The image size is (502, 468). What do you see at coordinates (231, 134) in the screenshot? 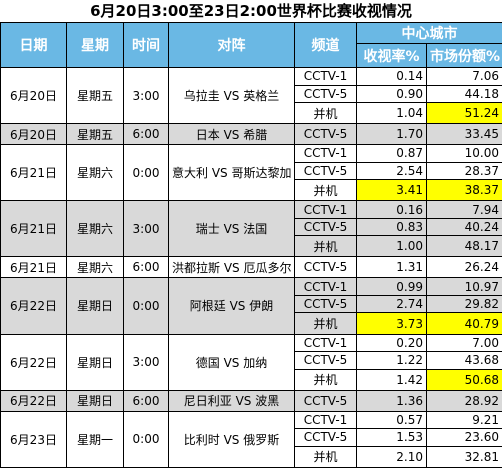
I see `match-cell: 日本 VS 希腊` at bounding box center [231, 134].